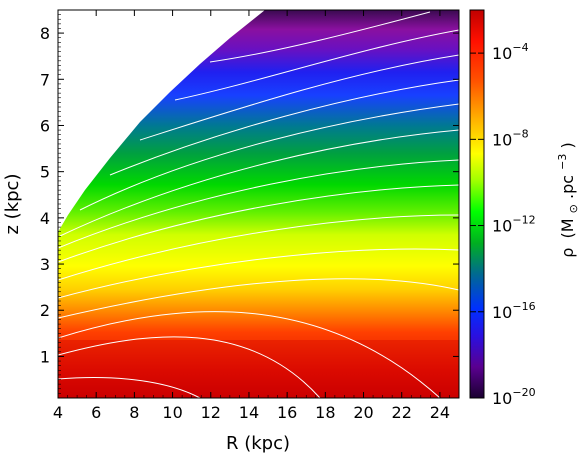  What do you see at coordinates (249, 412) in the screenshot?
I see `x-tick-label: 14` at bounding box center [249, 412].